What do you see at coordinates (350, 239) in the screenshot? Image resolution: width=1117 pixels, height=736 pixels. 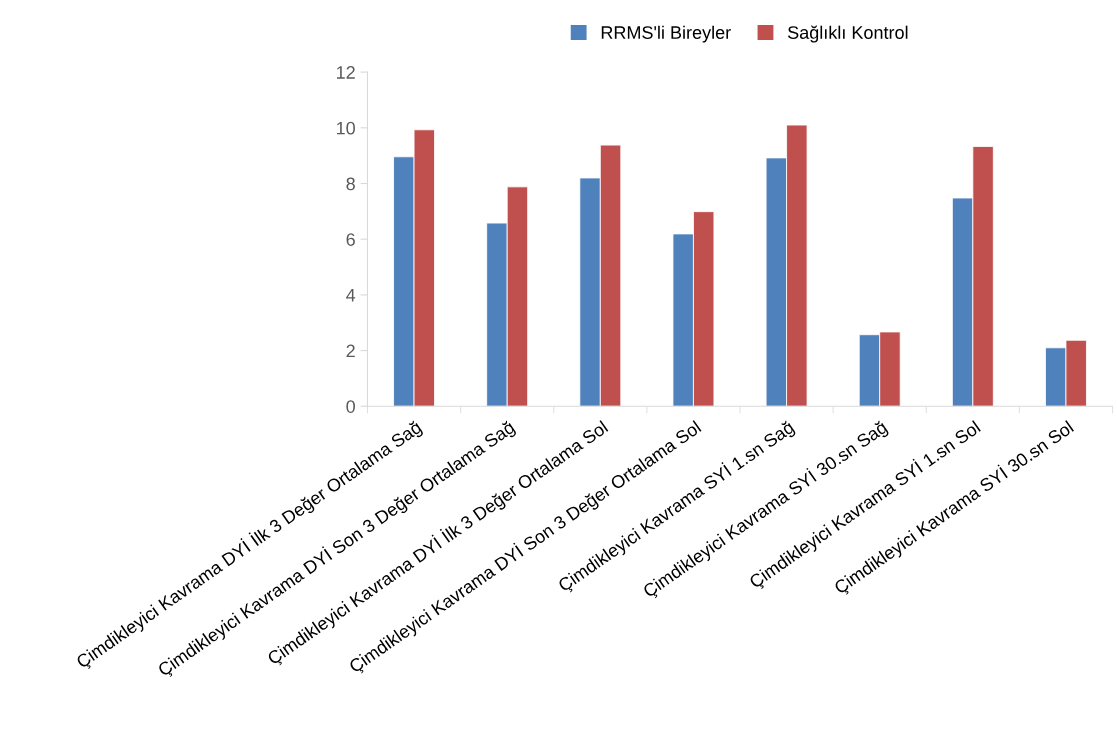 I see `y-tick-label: 6` at bounding box center [350, 239].